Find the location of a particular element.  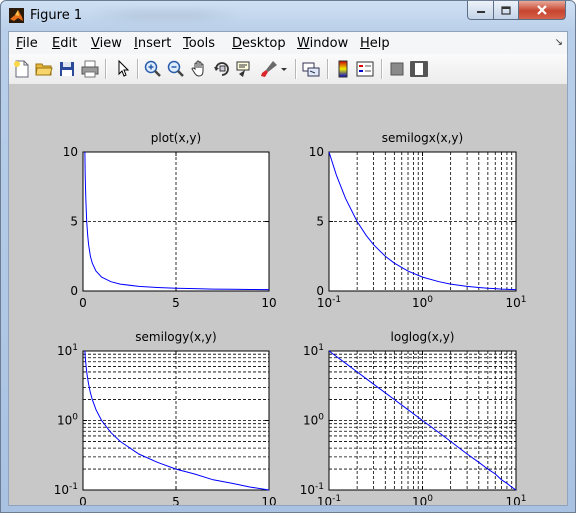

maximize-button is located at coordinates (506, 10).